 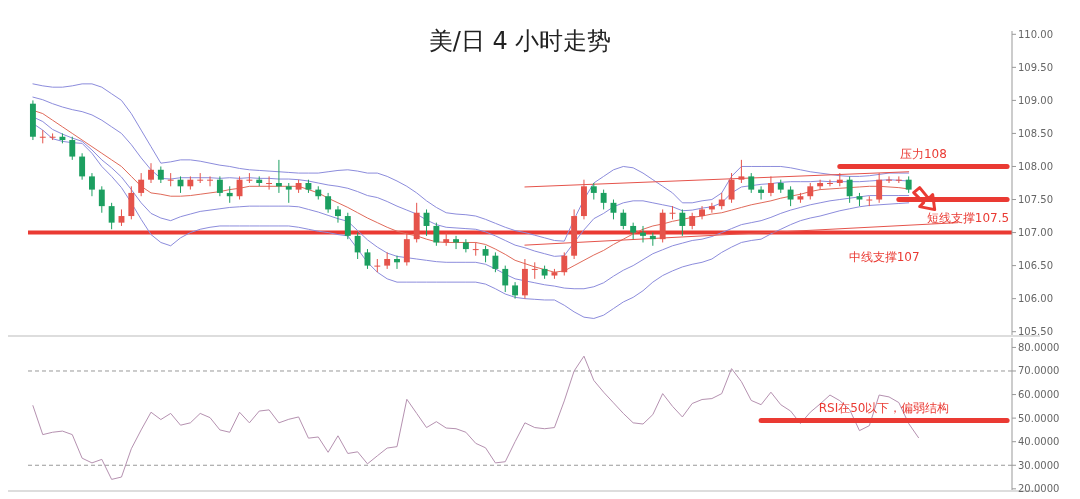 What do you see at coordinates (1035, 34) in the screenshot?
I see `y-tick-label: 110.00` at bounding box center [1035, 34].